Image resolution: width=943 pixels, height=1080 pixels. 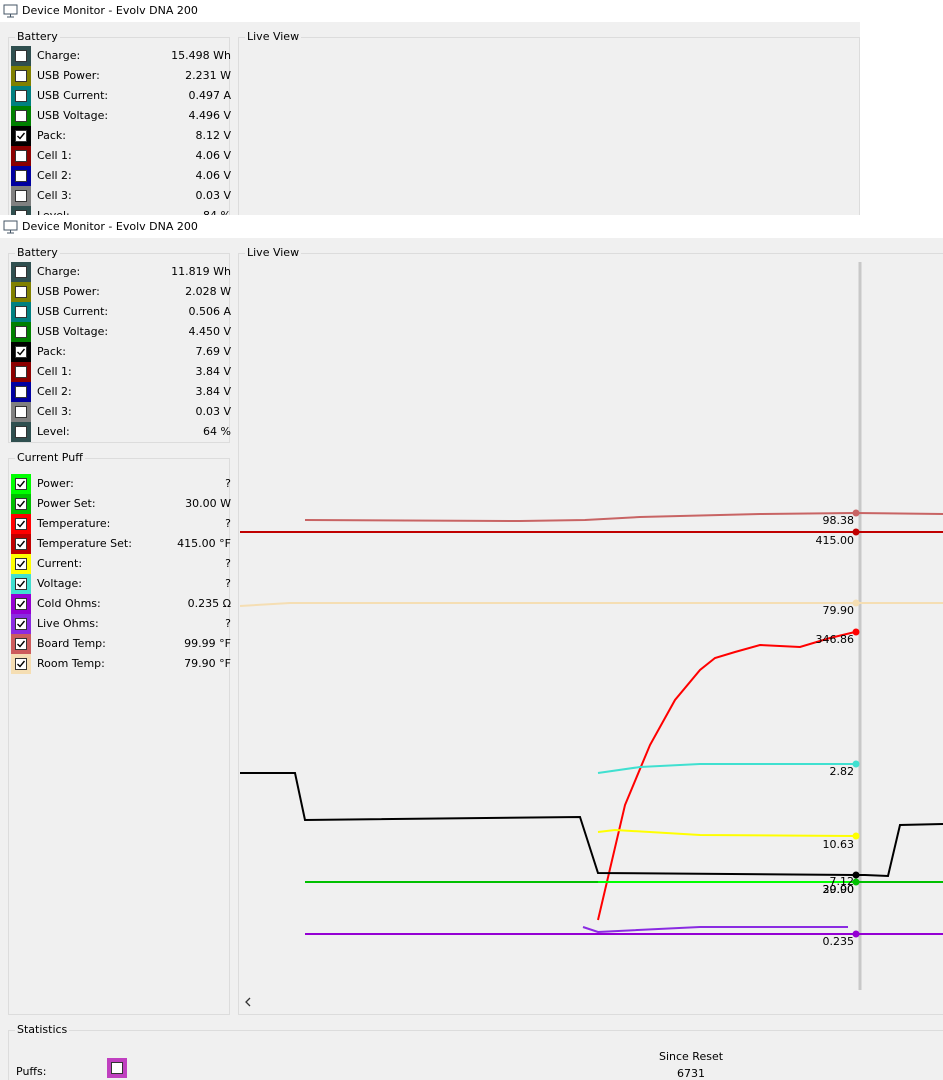 What do you see at coordinates (471, 227) in the screenshot?
I see `title-bar: Device Monitor - Evolv DNA 200` at bounding box center [471, 227].